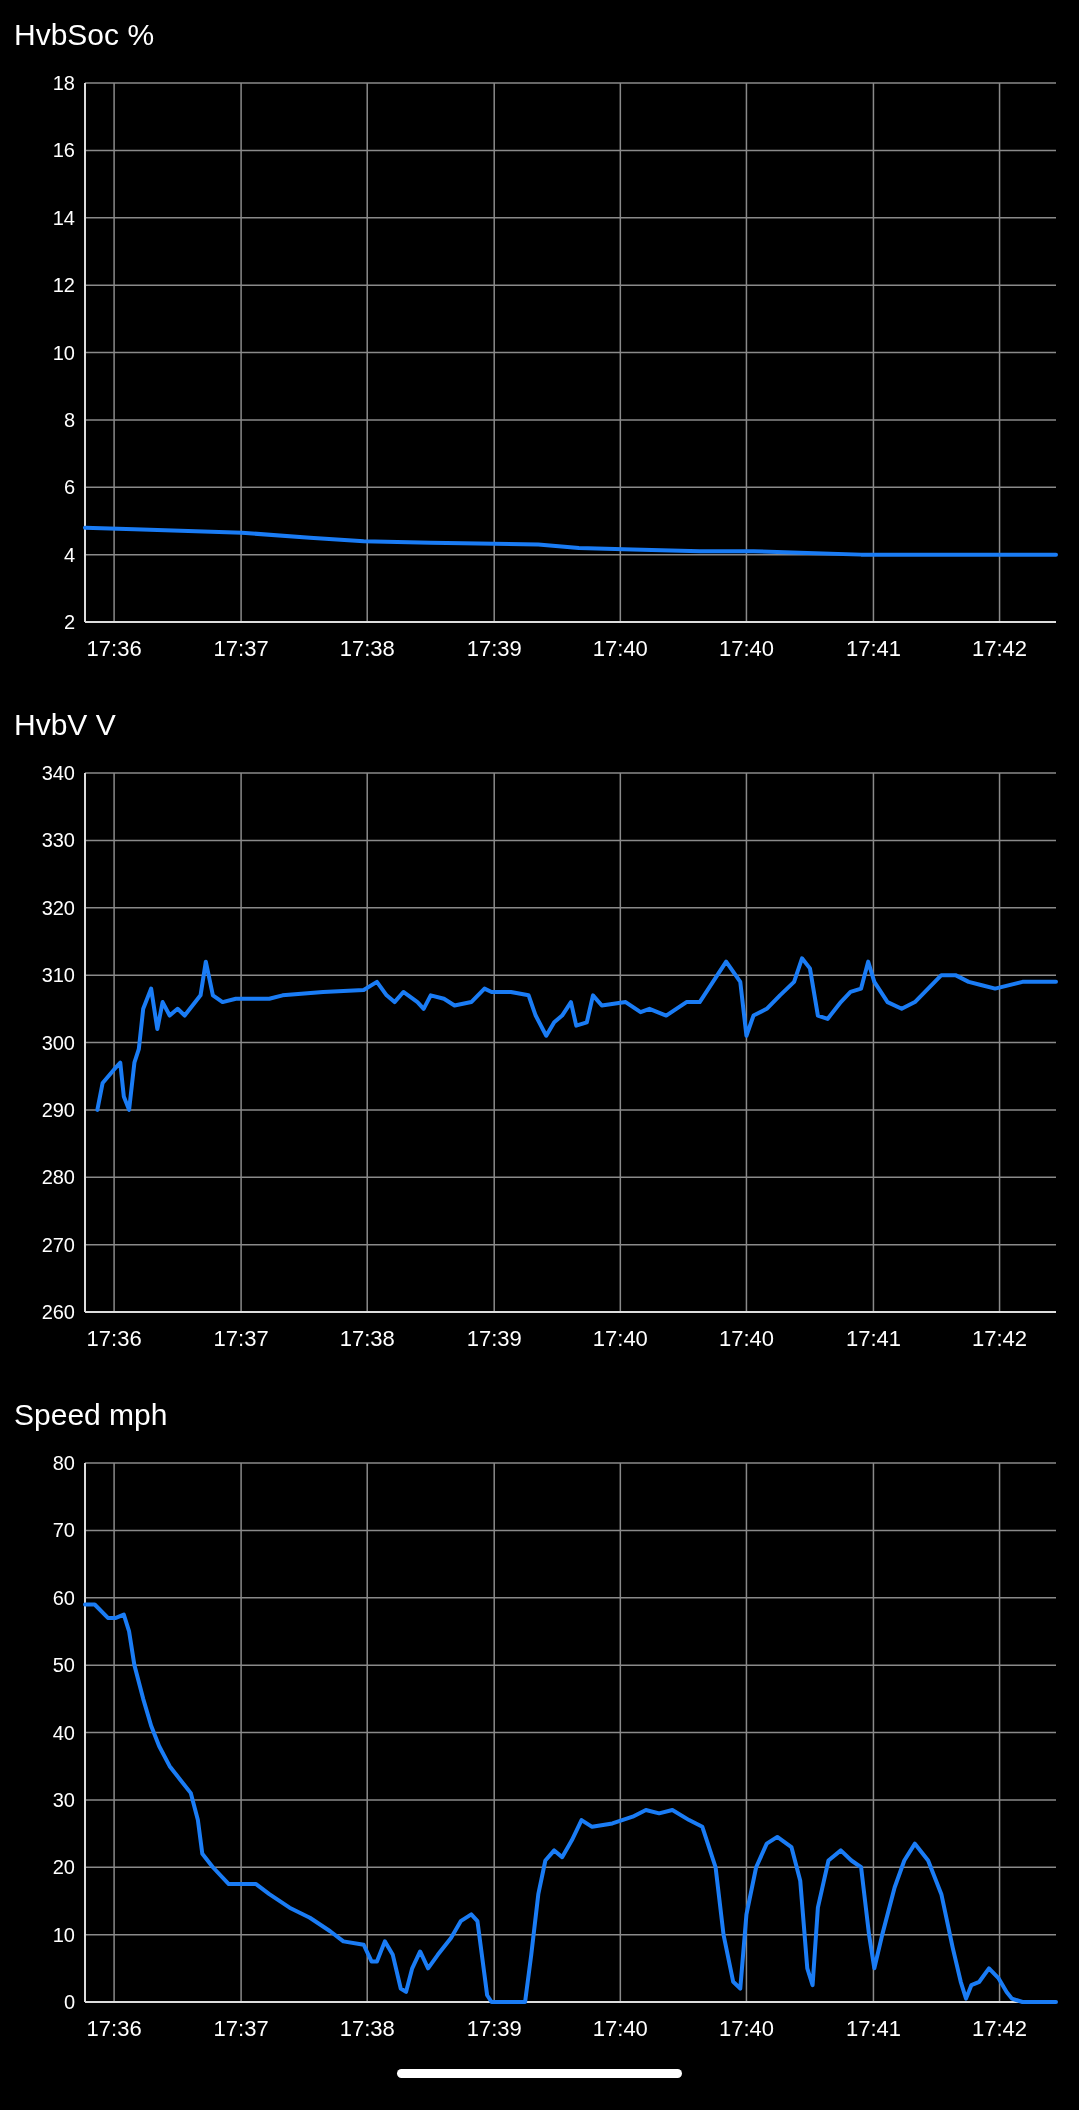 This screenshot has width=1079, height=2110. I want to click on y-tick-label: 14, so click(63, 217).